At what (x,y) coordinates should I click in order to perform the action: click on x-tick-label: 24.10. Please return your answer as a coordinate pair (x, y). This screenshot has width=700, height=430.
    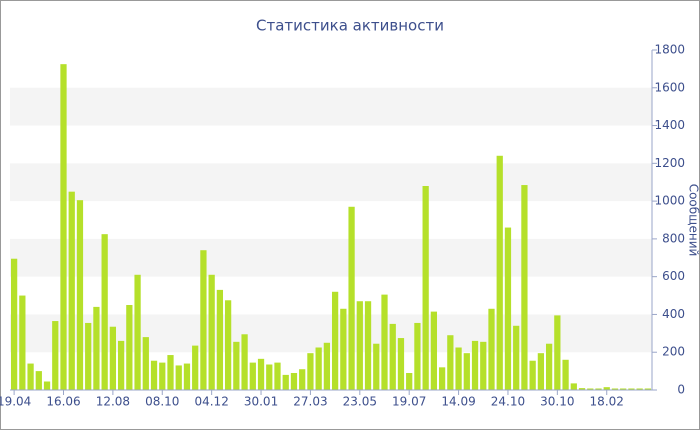
    Looking at the image, I should click on (508, 402).